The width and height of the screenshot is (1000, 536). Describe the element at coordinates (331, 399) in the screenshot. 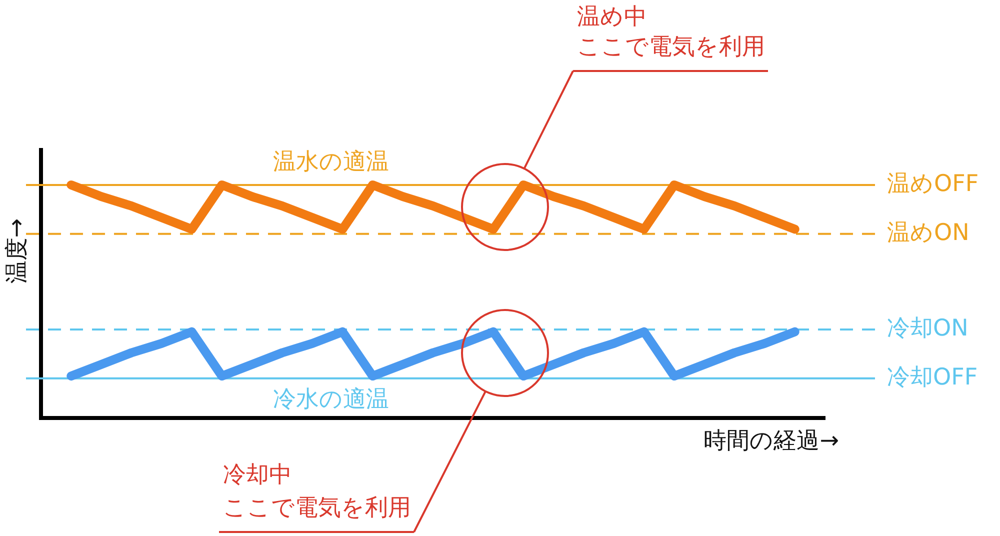

I see `annotation: 冷水の適温` at that location.